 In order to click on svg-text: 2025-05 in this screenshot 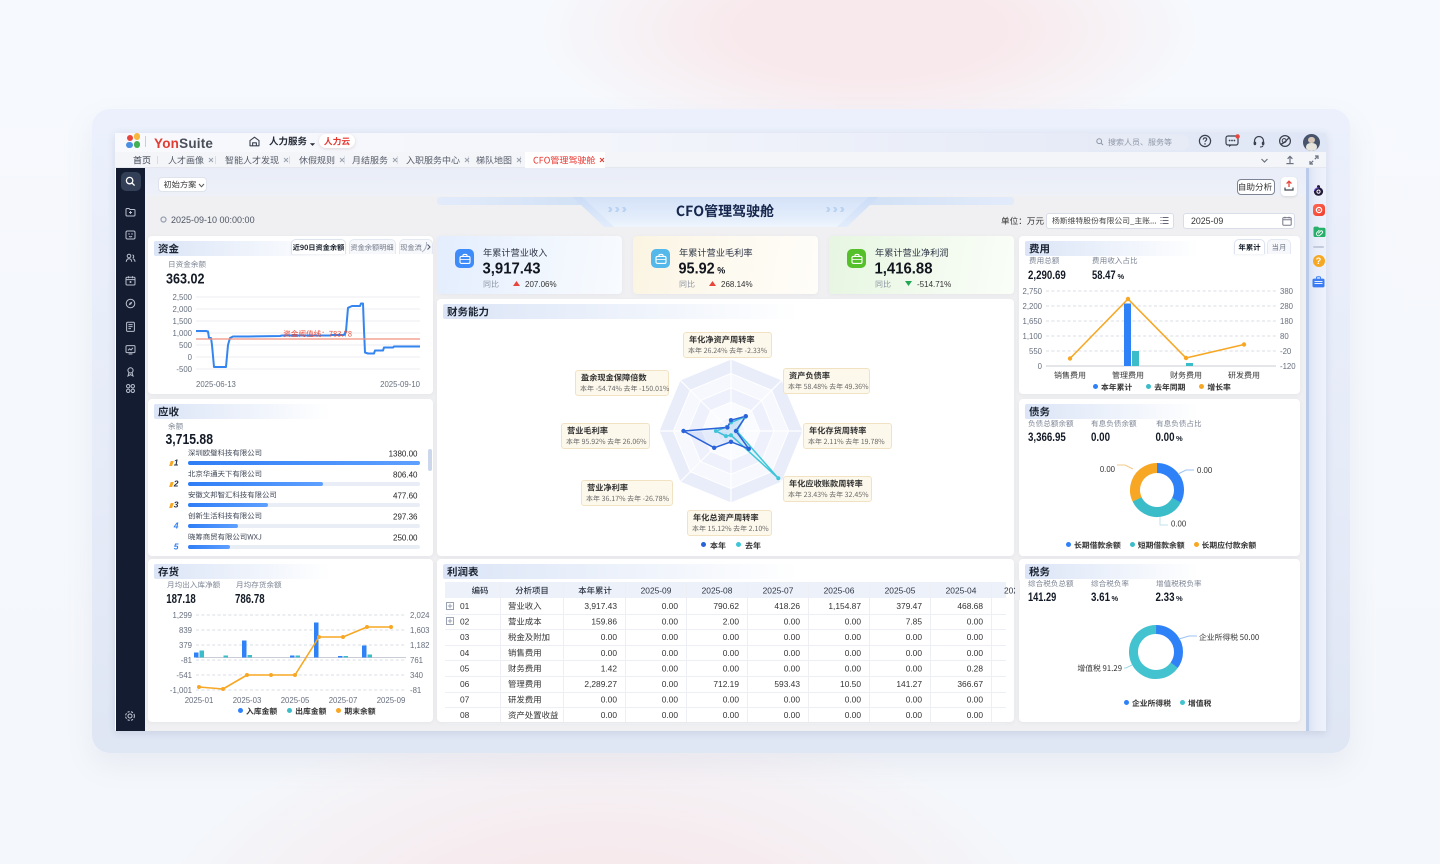, I will do `click(295, 700)`.